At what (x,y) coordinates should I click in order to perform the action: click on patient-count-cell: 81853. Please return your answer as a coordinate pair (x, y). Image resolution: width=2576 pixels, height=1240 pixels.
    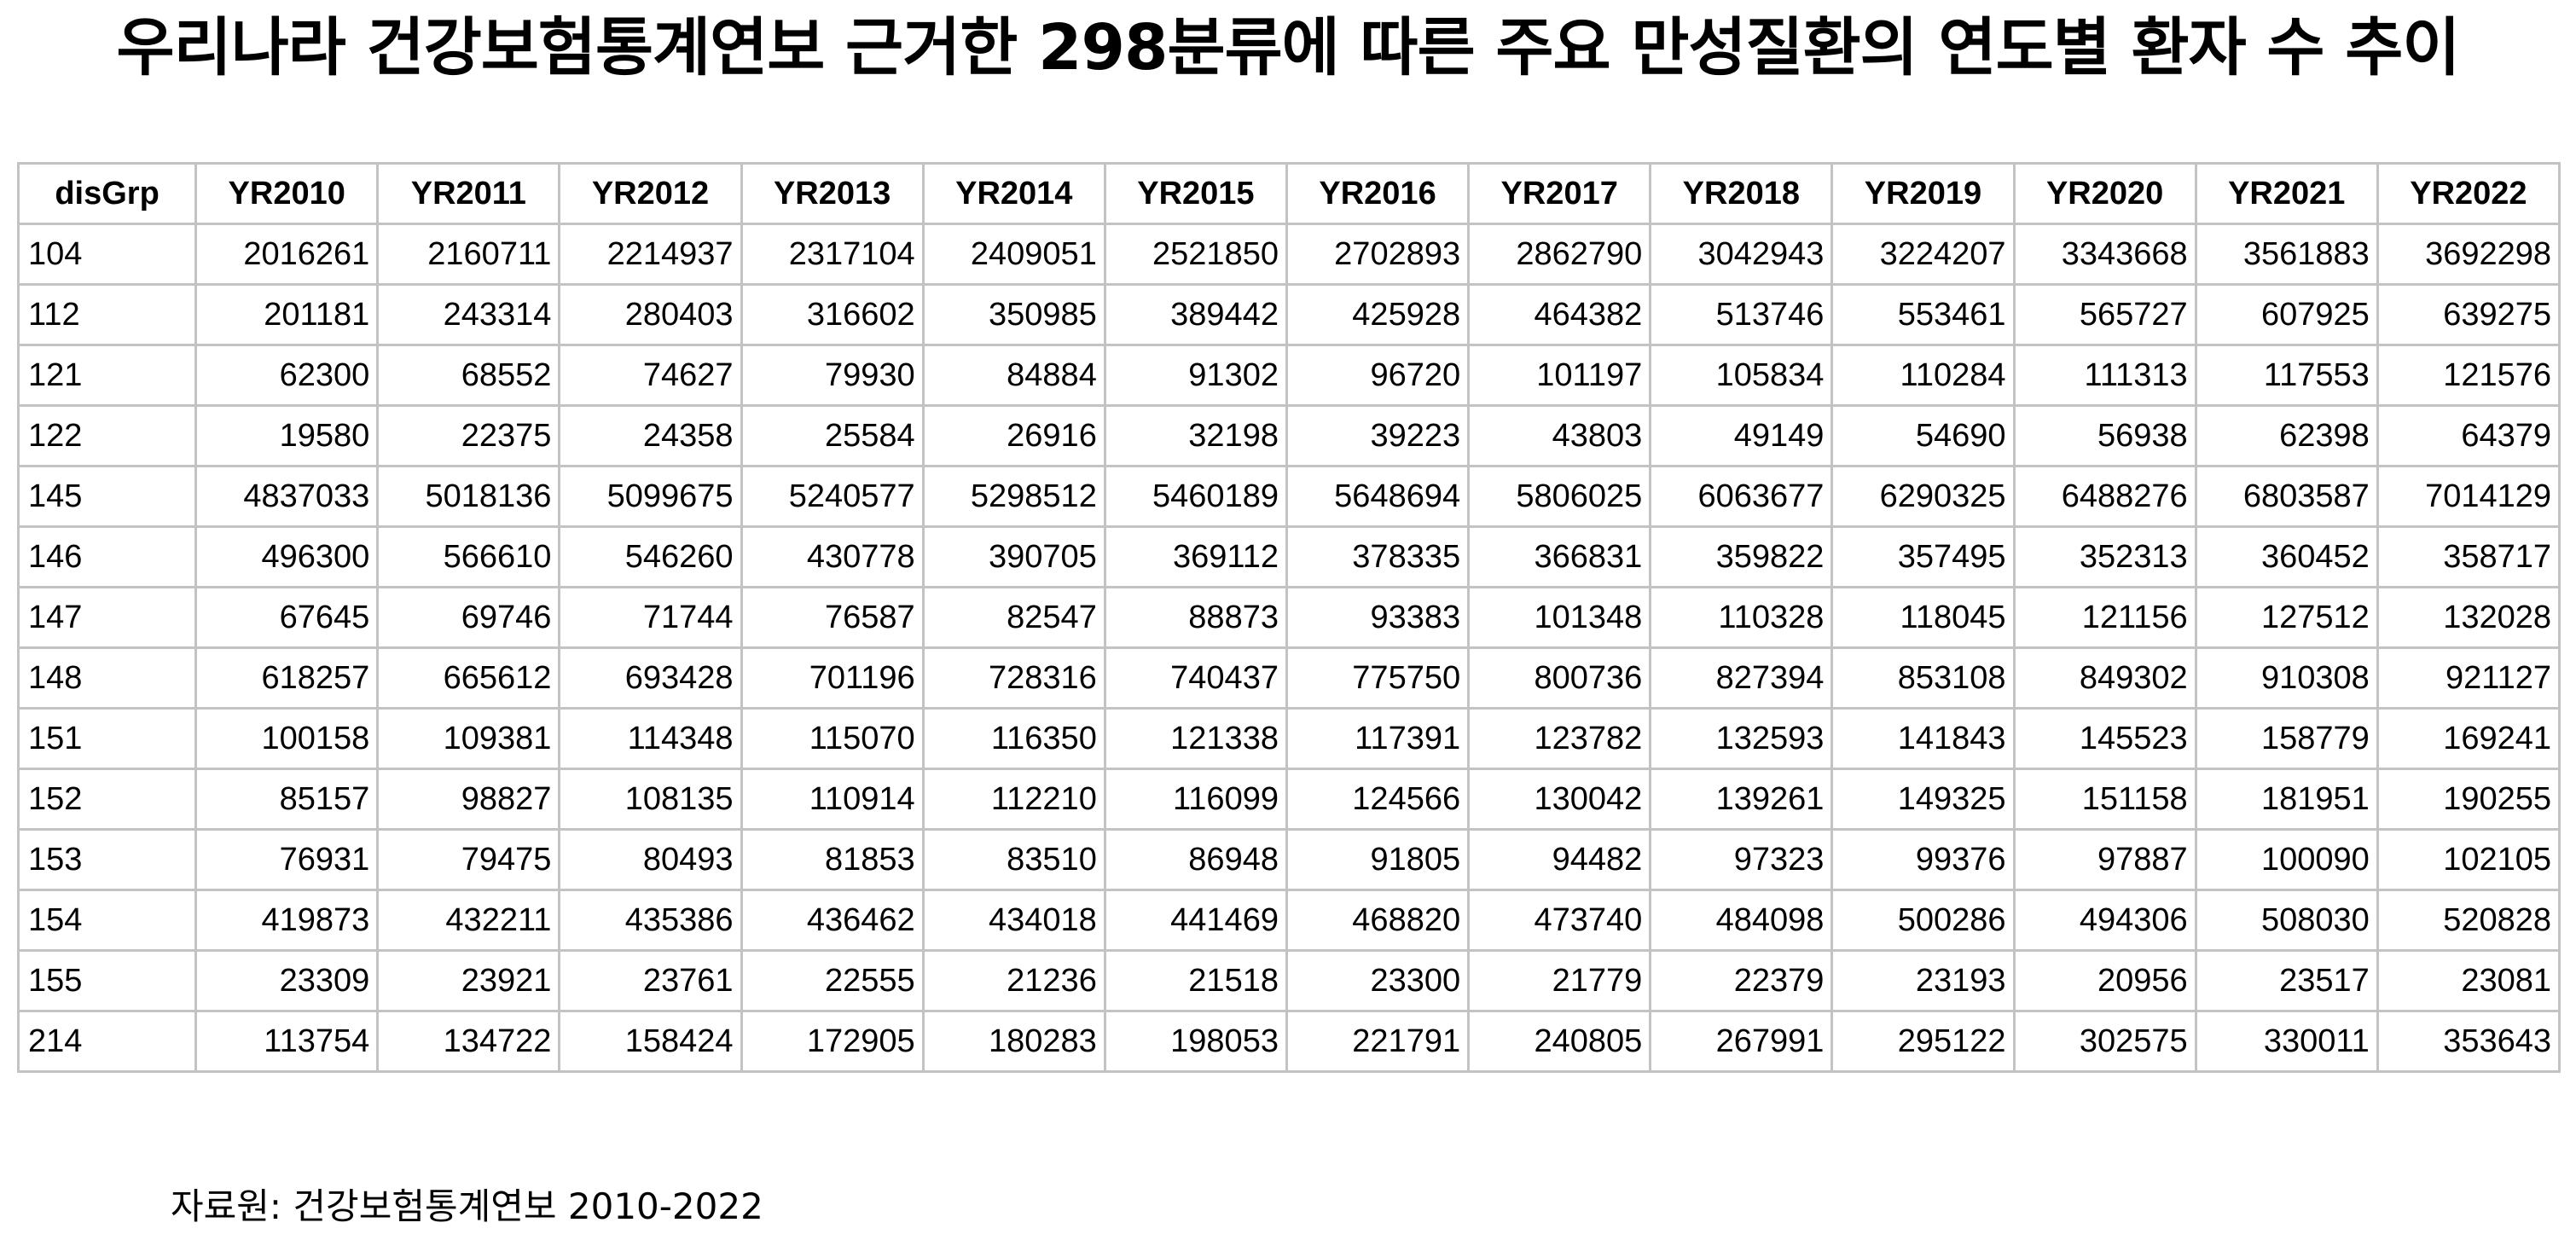
    Looking at the image, I should click on (832, 859).